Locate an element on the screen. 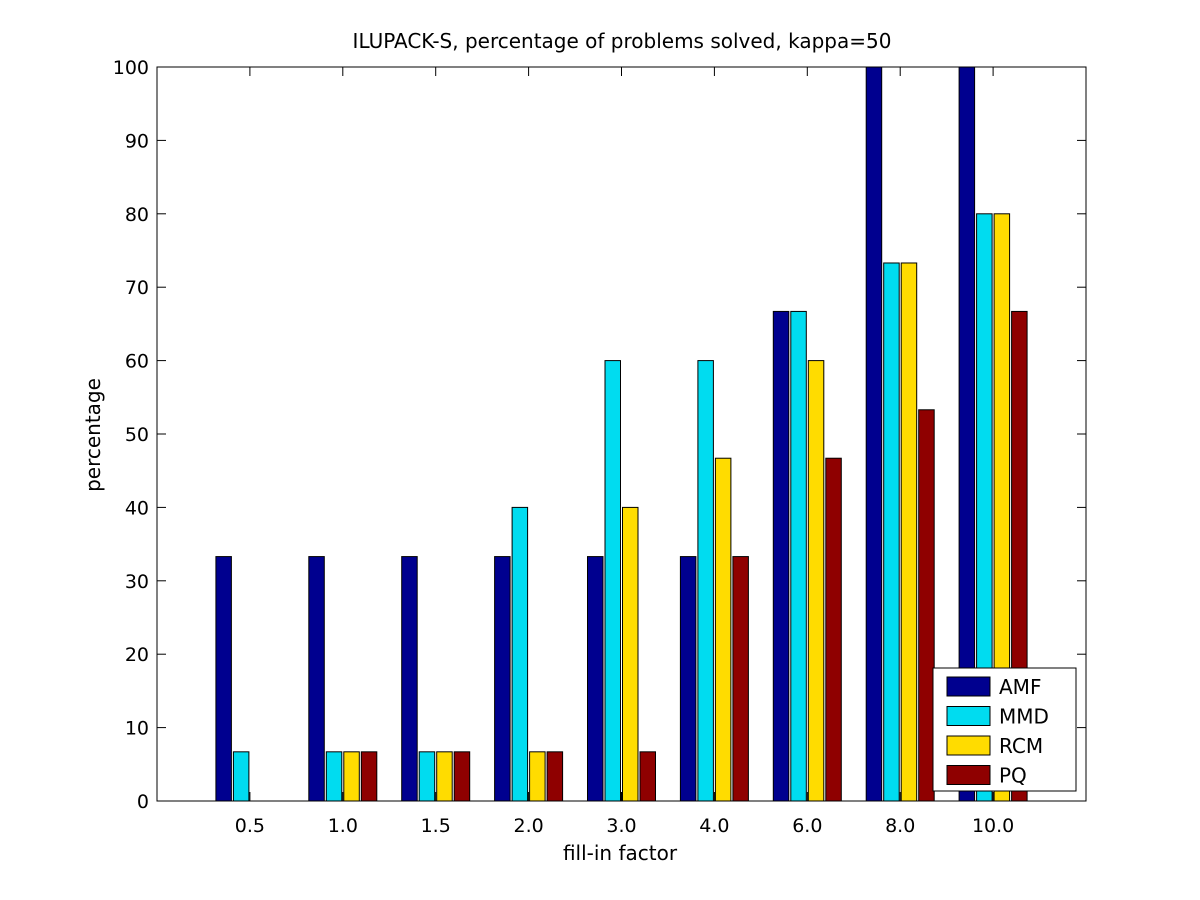 This screenshot has height=900, width=1200. y-tick-label: 100 is located at coordinates (131, 68).